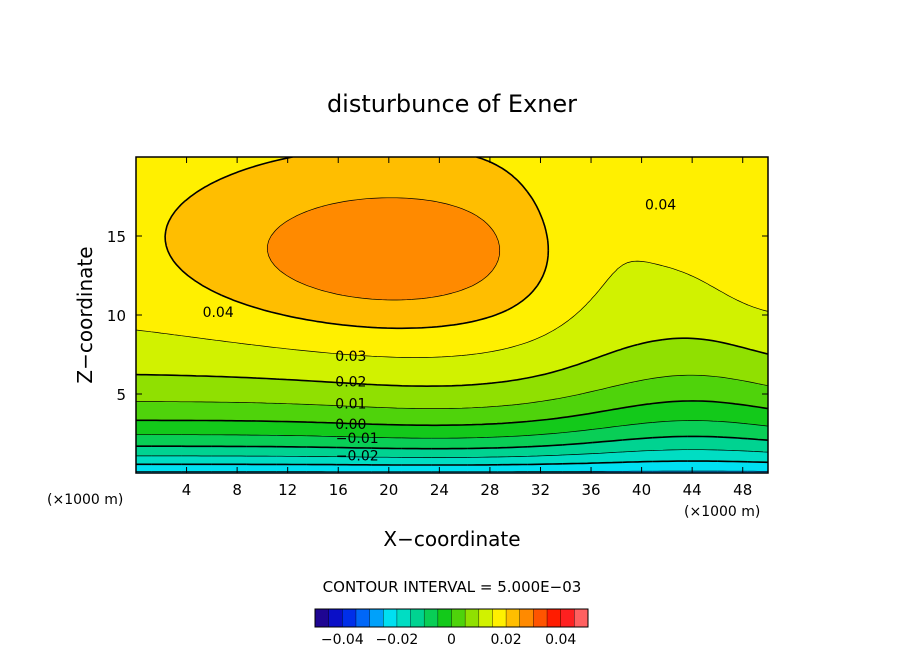 The width and height of the screenshot is (904, 654). I want to click on x-tick-label: 48, so click(742, 490).